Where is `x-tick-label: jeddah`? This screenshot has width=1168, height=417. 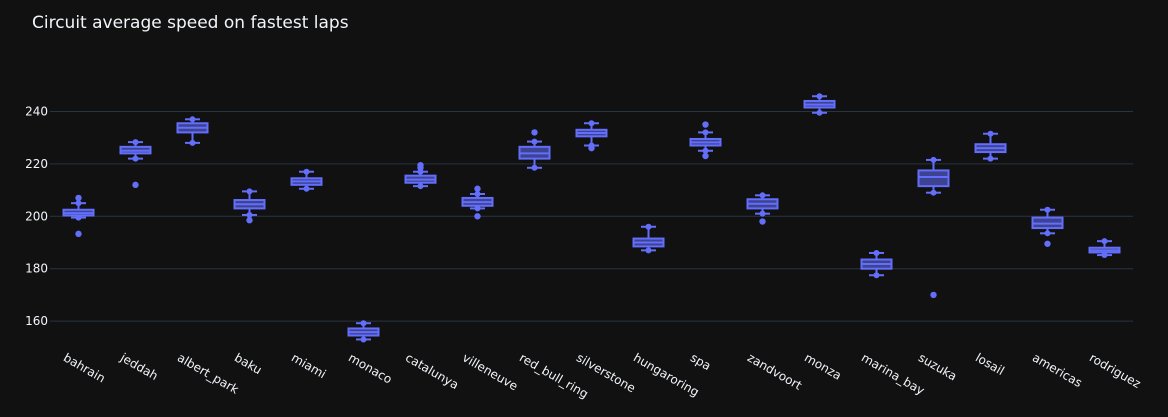
x-tick-label: jeddah is located at coordinates (138, 366).